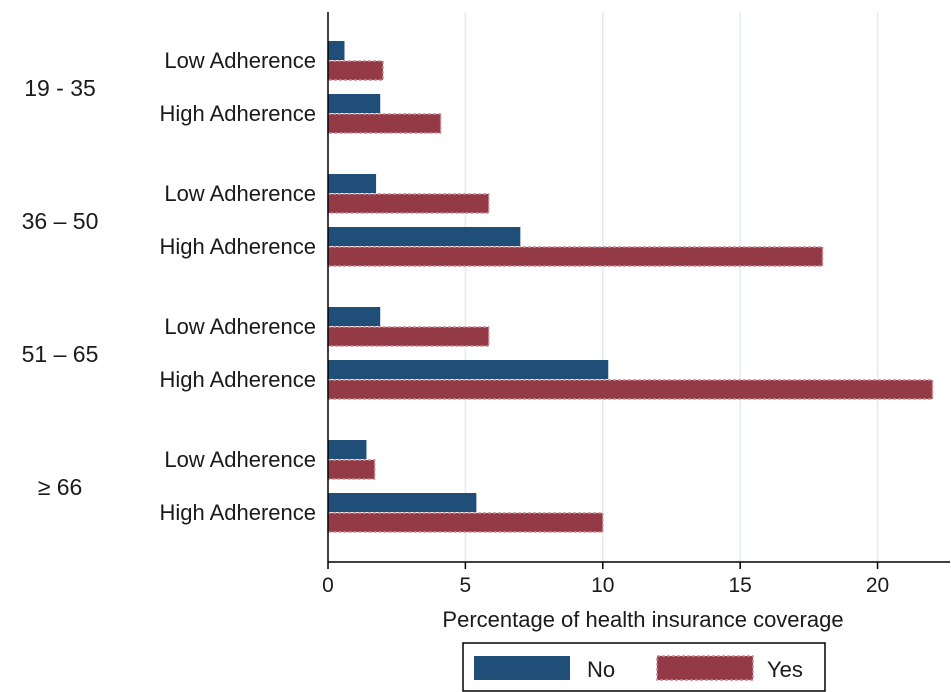 This screenshot has height=692, width=951. Describe the element at coordinates (705, 668) in the screenshot. I see `legend-swatch-yes` at that location.